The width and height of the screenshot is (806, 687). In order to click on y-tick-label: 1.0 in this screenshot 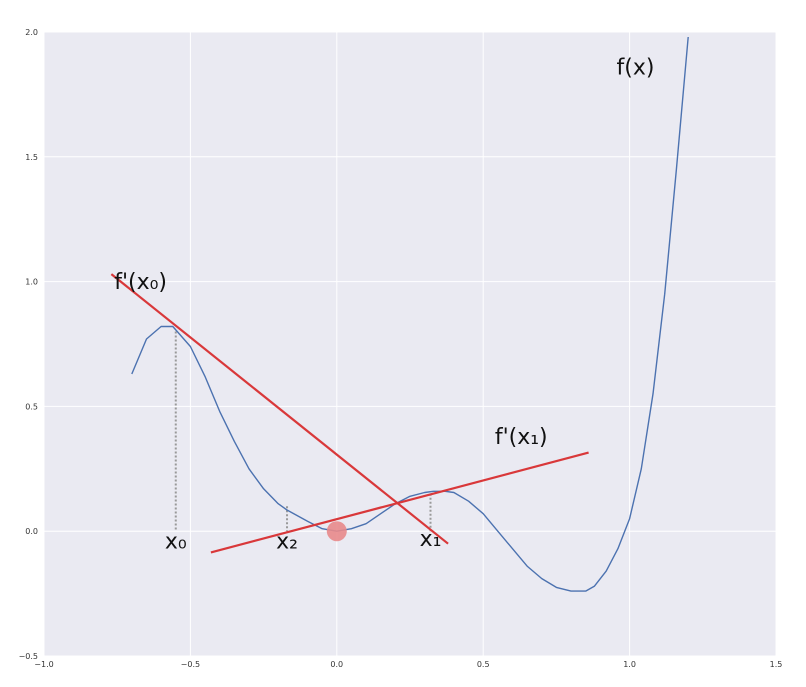, I will do `click(31, 282)`.